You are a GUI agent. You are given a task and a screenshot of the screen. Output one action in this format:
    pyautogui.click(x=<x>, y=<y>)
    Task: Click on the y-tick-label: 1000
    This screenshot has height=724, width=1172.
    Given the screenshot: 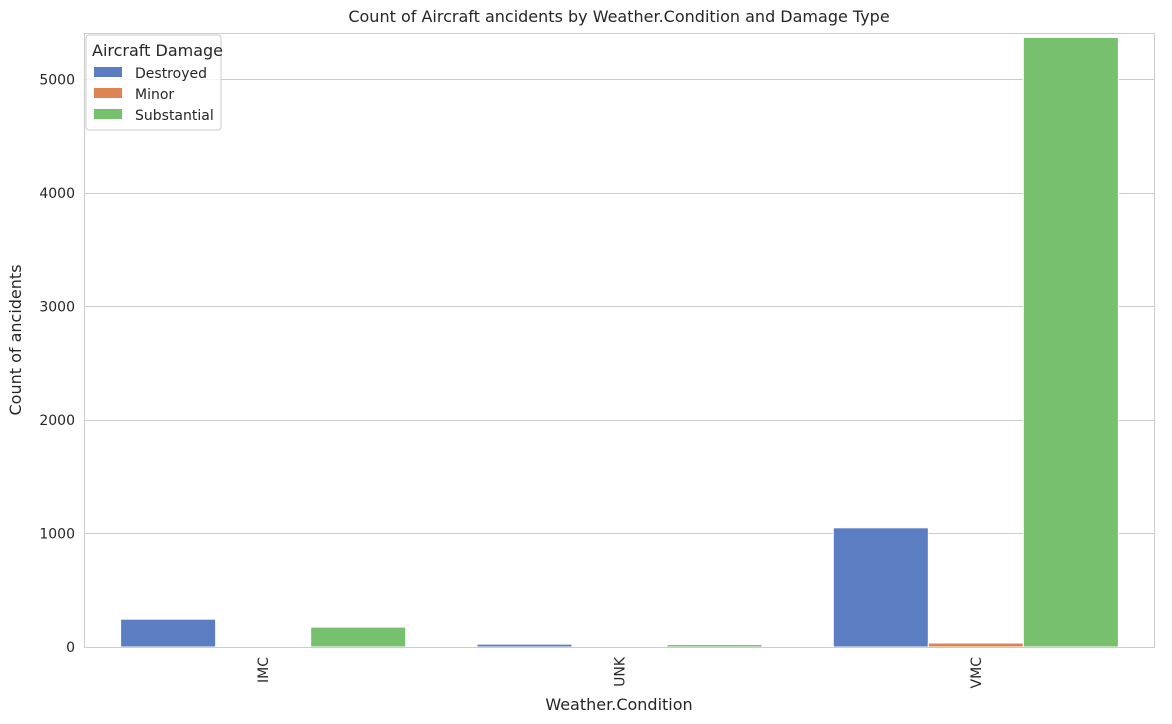 What is the action you would take?
    pyautogui.click(x=57, y=534)
    